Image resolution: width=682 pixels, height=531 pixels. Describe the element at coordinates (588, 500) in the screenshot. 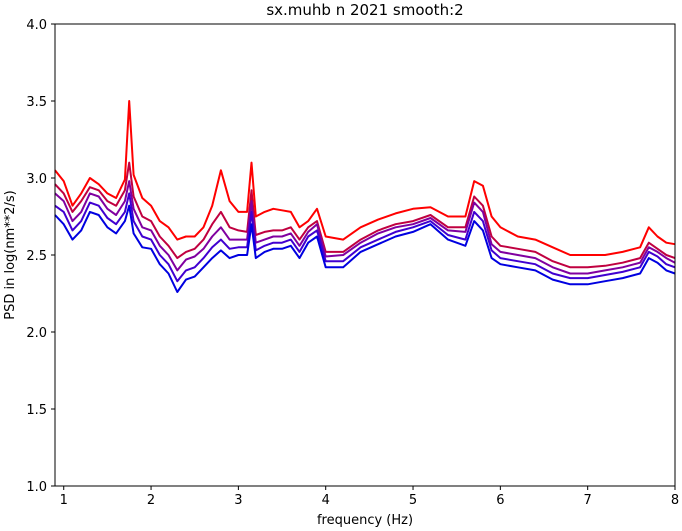

I see `x-tick-label: 7` at that location.